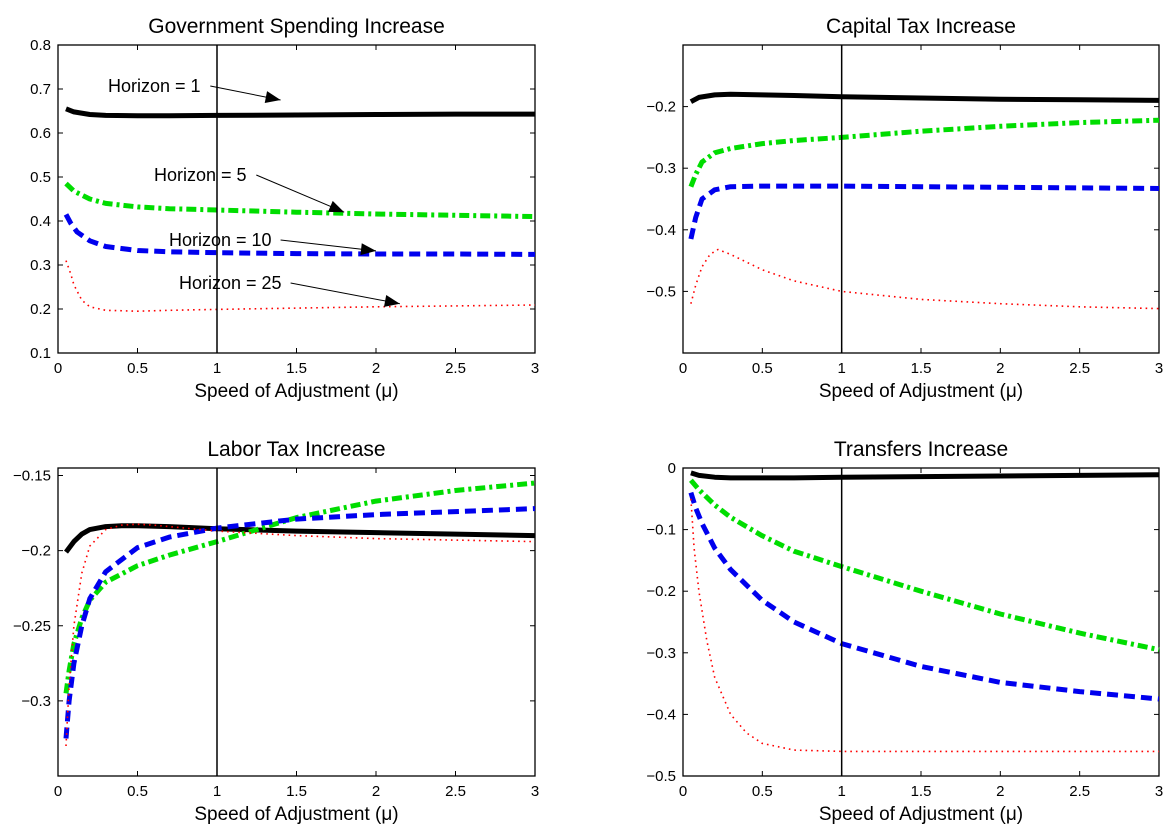  What do you see at coordinates (921, 449) in the screenshot?
I see `chart-title: Transfers Increase` at bounding box center [921, 449].